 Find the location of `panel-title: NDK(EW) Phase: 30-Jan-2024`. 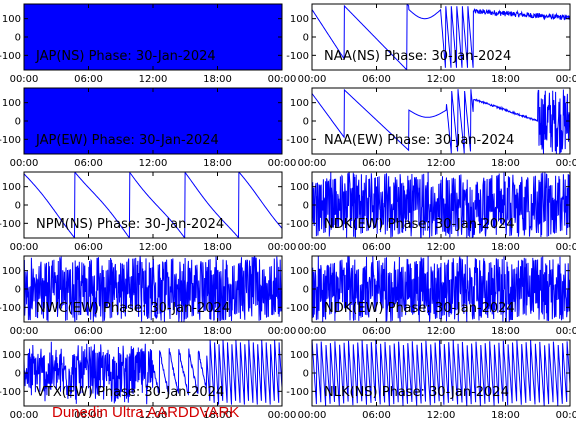

panel-title: NDK(EW) Phase: 30-Jan-2024 is located at coordinates (419, 224).